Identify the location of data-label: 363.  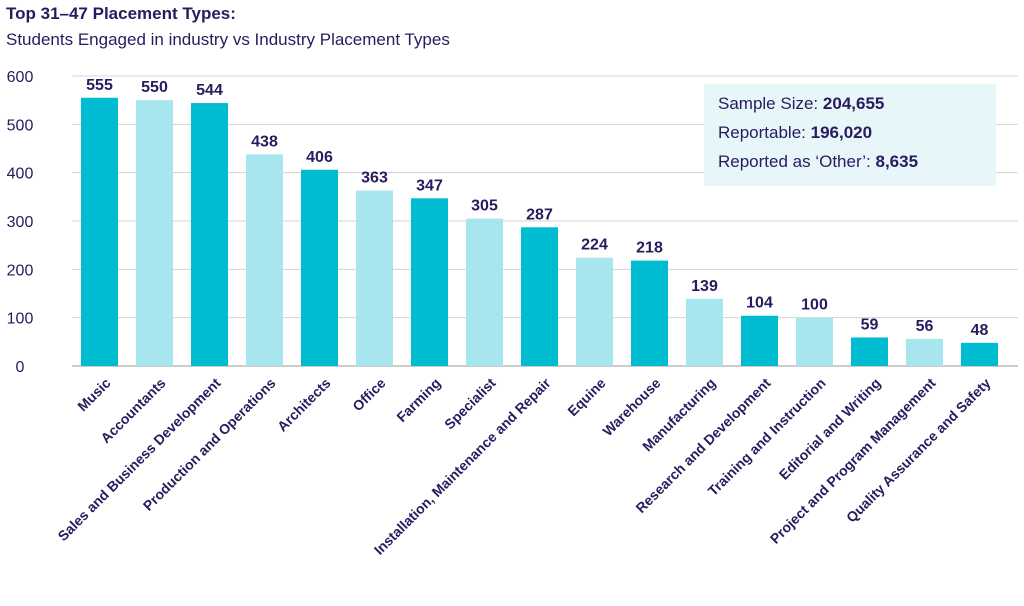
(374, 178).